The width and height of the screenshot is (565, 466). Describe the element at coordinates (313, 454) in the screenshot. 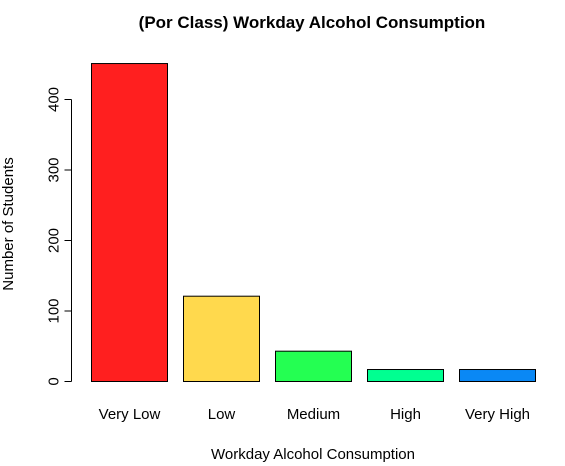

I see `x-axis-label: Workday Alcohol Consumption` at that location.